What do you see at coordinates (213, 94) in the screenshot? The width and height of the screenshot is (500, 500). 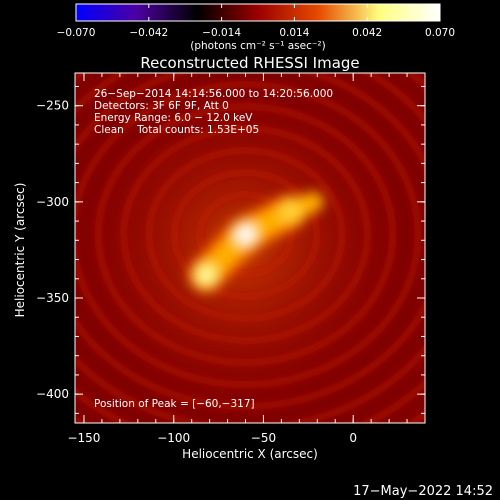 I see `info-line-time-range: 26−Sep−2014 14:14:56.000 to 14:20:56.000` at bounding box center [213, 94].